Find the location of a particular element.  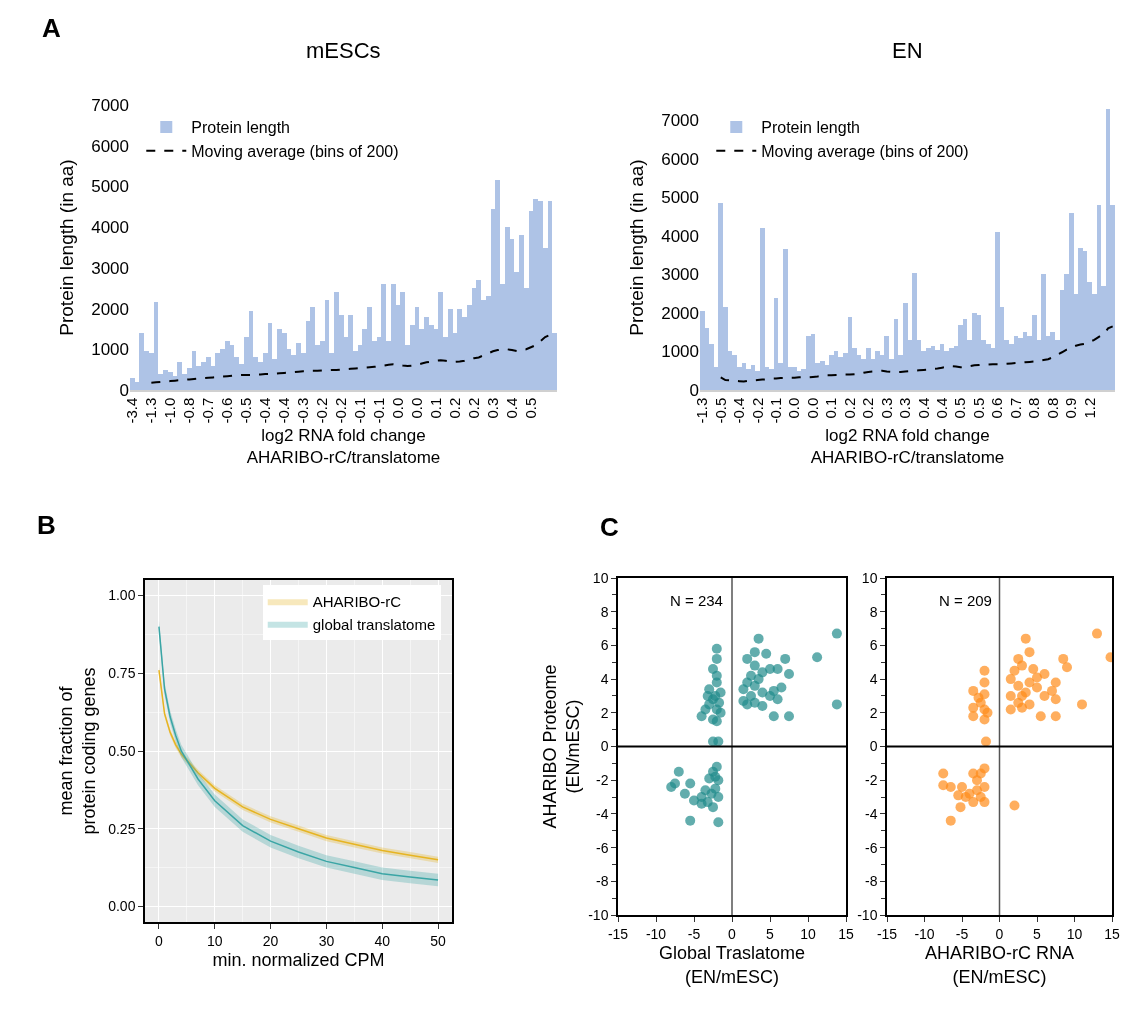

line-series is located at coordinates (916, 354).